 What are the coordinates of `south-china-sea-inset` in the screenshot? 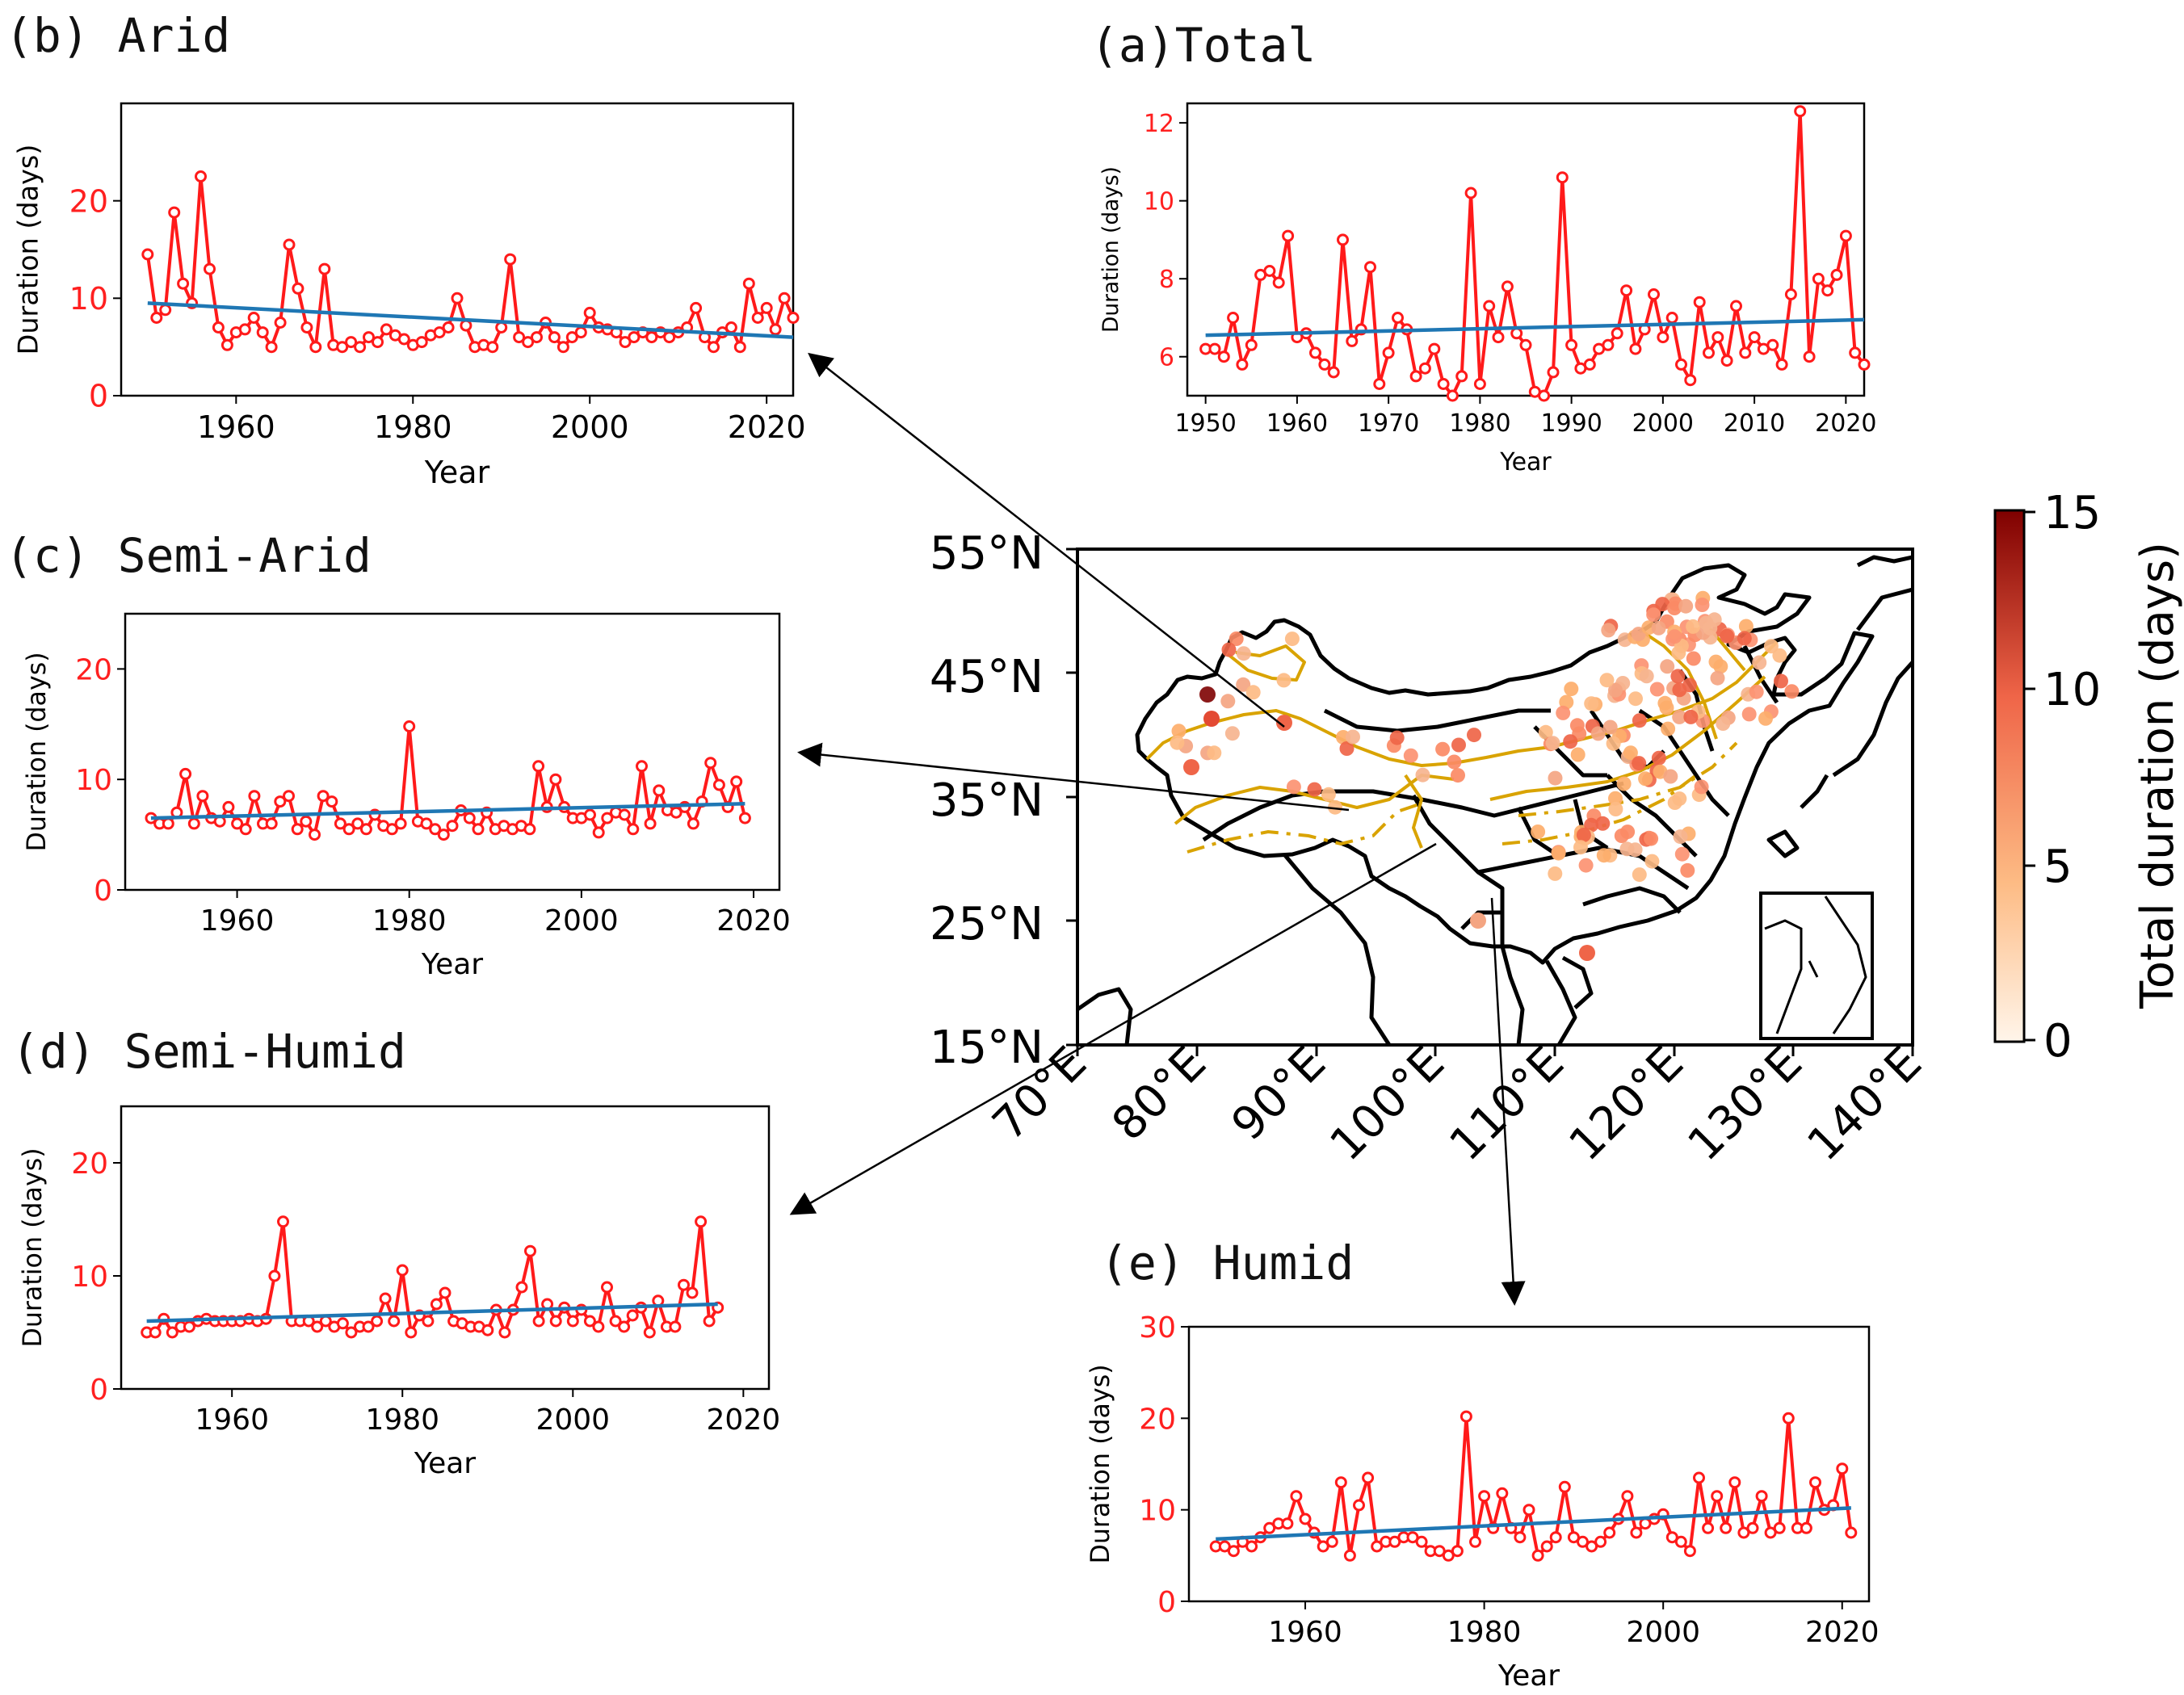 It's located at (1816, 966).